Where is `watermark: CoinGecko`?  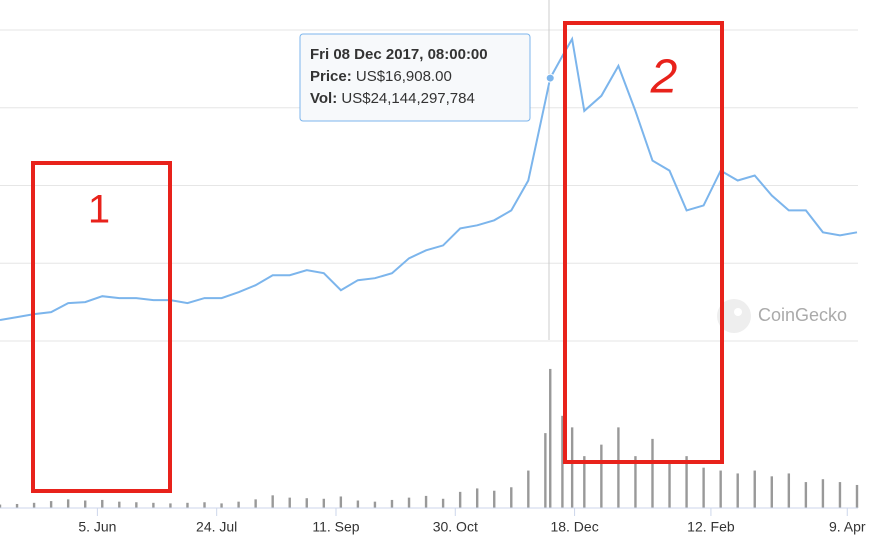 watermark: CoinGecko is located at coordinates (782, 316).